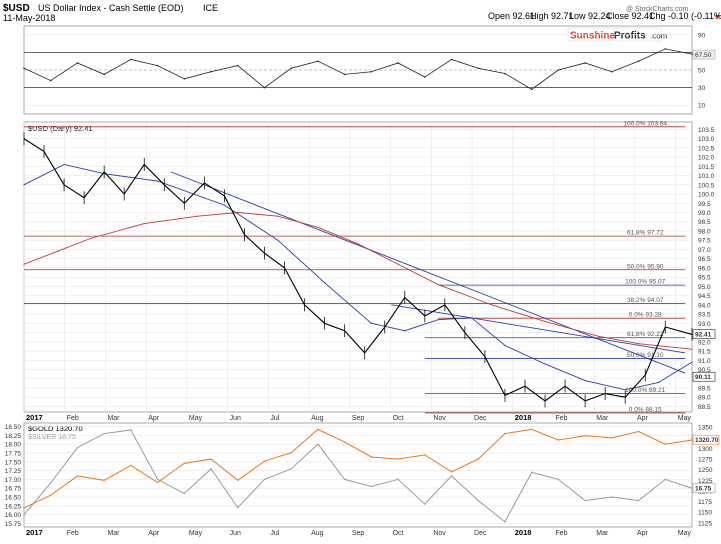  Describe the element at coordinates (60, 128) in the screenshot. I see `usd-panel-title: $USD (Daily) 92.41` at that location.